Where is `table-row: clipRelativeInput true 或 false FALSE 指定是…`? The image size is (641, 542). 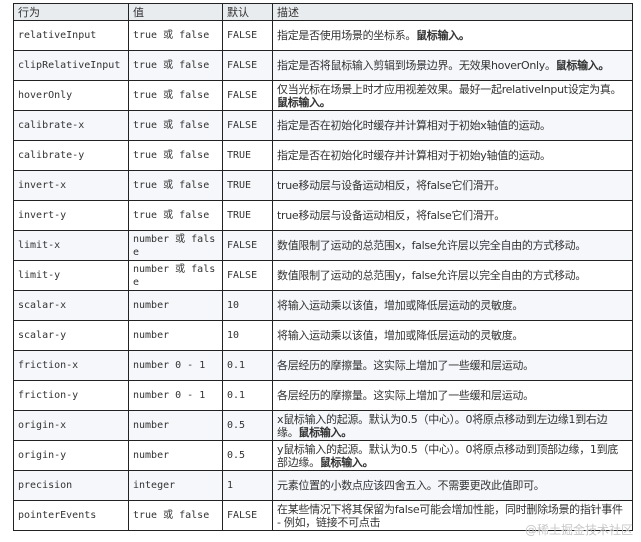
table-row: clipRelativeInput true 或 false FALSE 指定是… is located at coordinates (323, 65).